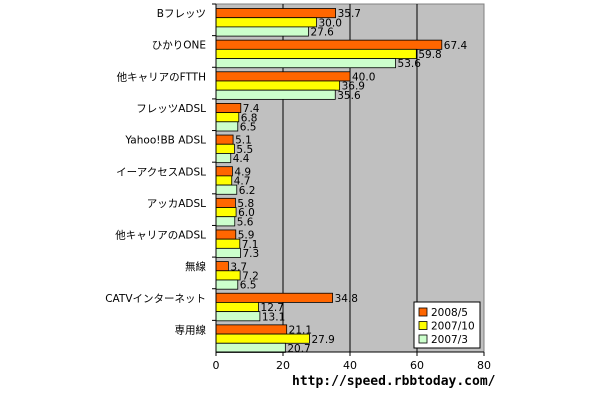  I want to click on data-label: 5.8, so click(245, 204).